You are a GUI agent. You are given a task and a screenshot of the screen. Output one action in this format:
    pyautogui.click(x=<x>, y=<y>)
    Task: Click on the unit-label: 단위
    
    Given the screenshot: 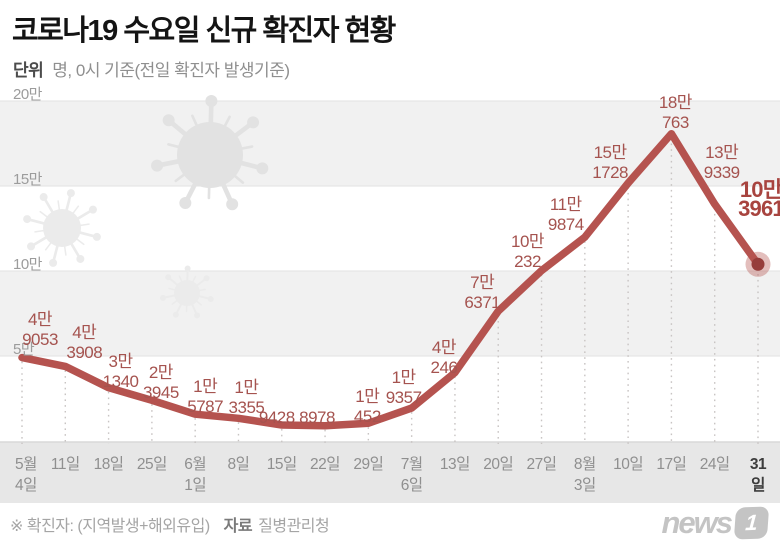 What is the action you would take?
    pyautogui.click(x=28, y=70)
    